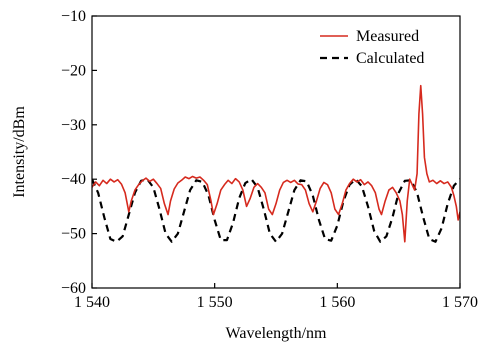 The height and width of the screenshot is (347, 493). Describe the element at coordinates (73, 16) in the screenshot. I see `y-tick-label: −10` at that location.